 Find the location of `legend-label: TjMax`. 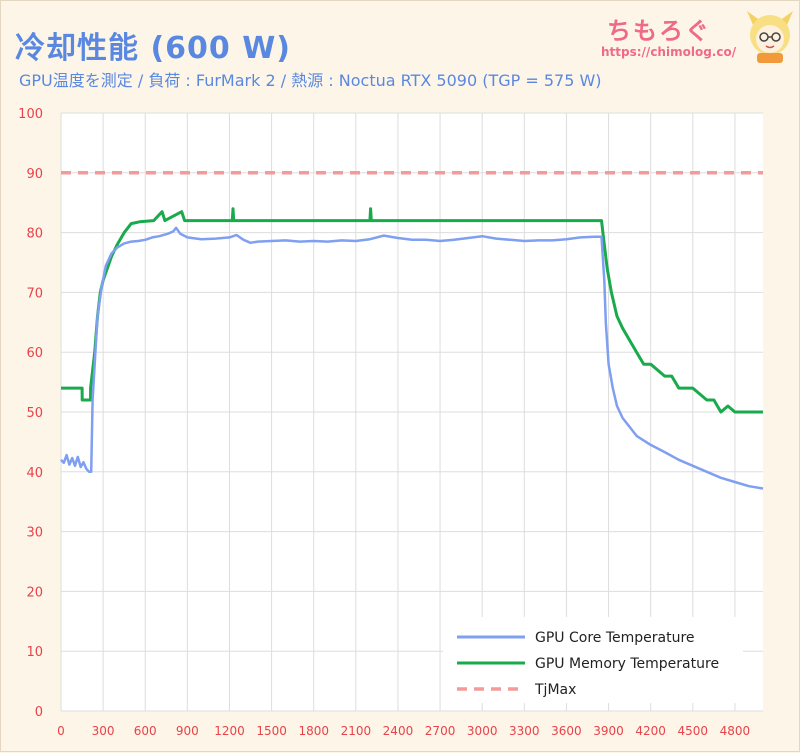

legend-label: TjMax is located at coordinates (555, 690).